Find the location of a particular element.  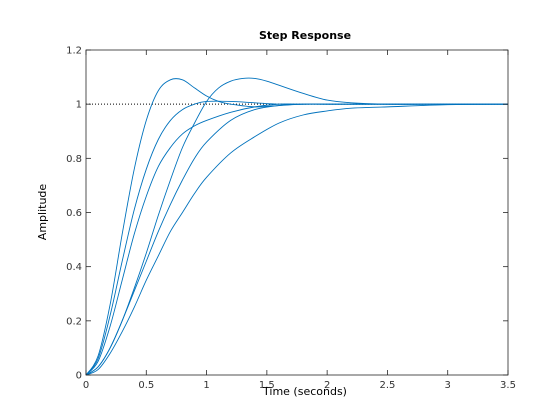

x-tick-label: 3 is located at coordinates (448, 385).